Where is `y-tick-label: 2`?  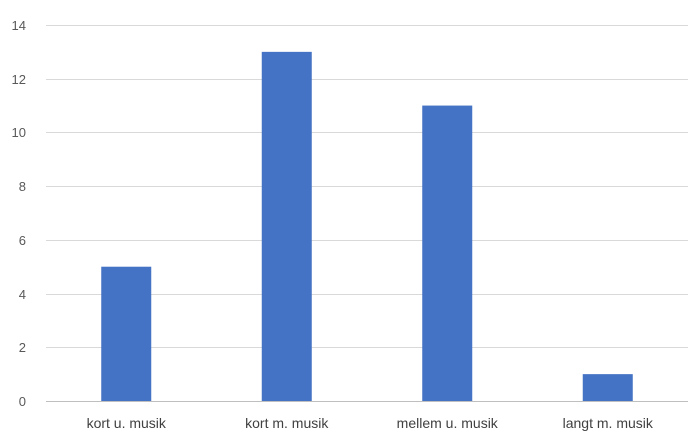 y-tick-label: 2 is located at coordinates (22, 347).